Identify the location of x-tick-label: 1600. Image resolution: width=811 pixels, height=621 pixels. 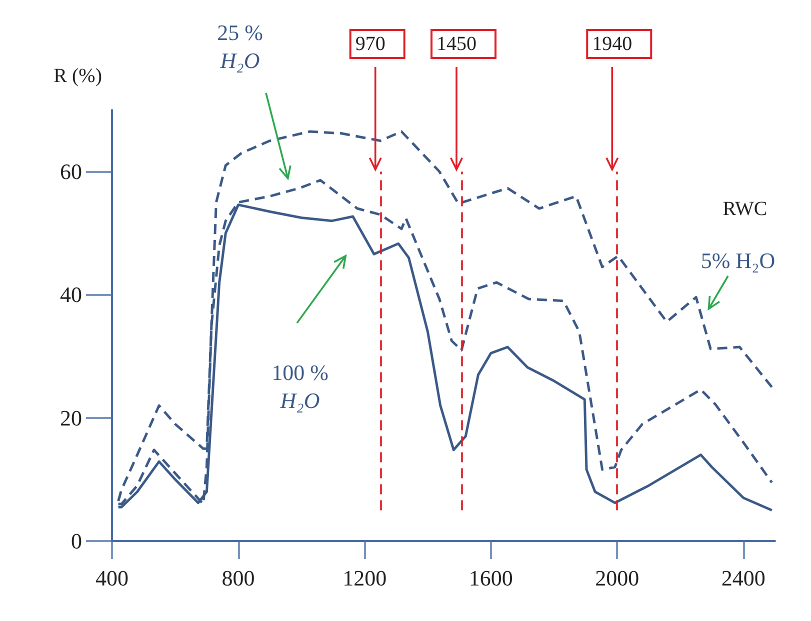
(490, 578).